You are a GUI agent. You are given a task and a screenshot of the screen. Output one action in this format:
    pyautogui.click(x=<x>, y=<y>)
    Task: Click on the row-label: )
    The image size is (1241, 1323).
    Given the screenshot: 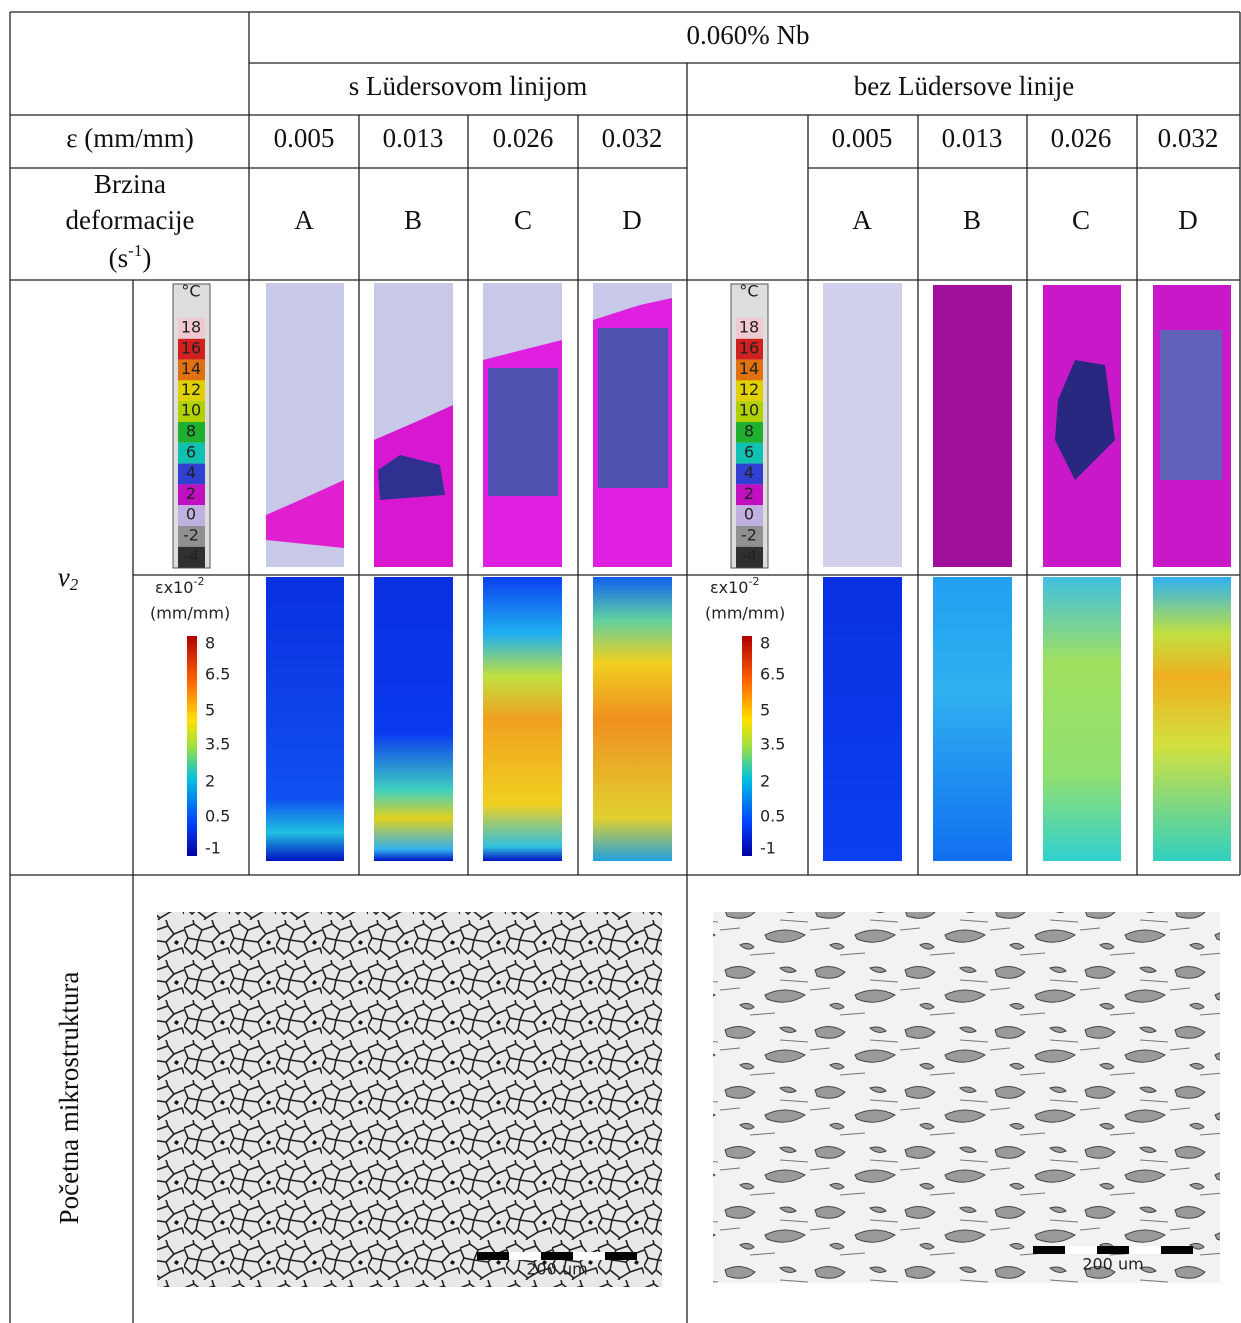 What is the action you would take?
    pyautogui.click(x=146, y=258)
    